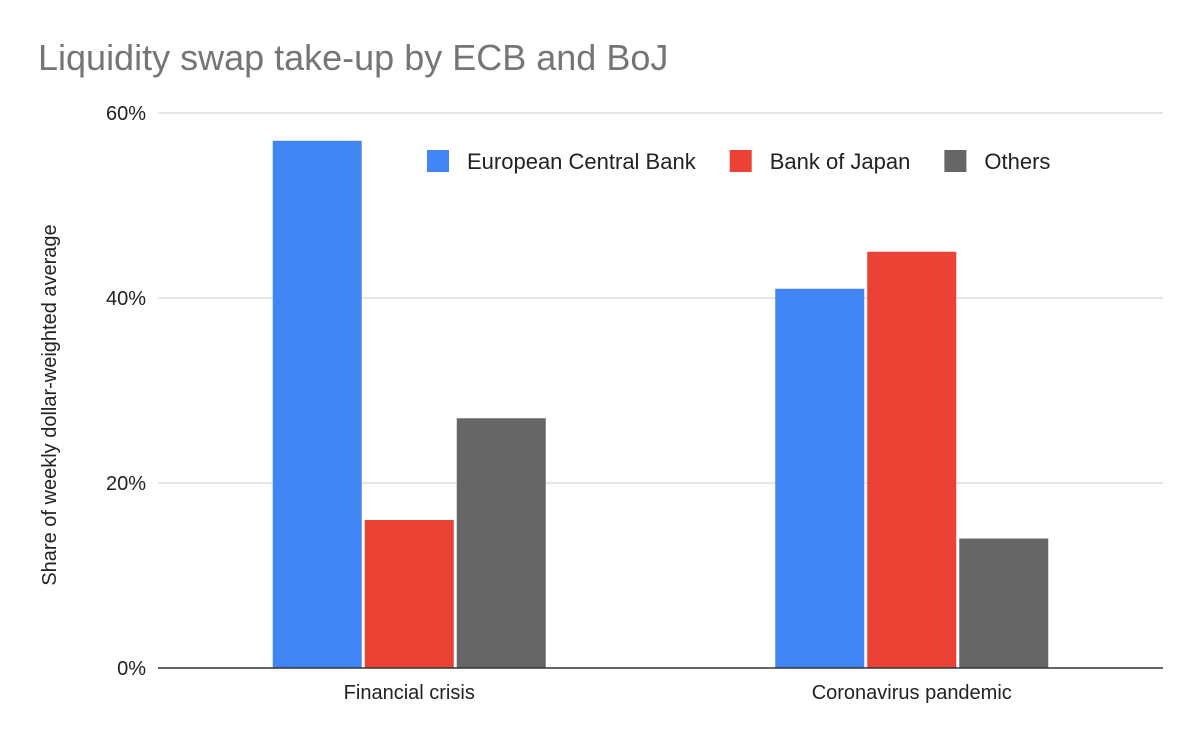 This screenshot has width=1200, height=742. I want to click on chart-title: Liquidity swap take-up by ECB and BoJ, so click(353, 57).